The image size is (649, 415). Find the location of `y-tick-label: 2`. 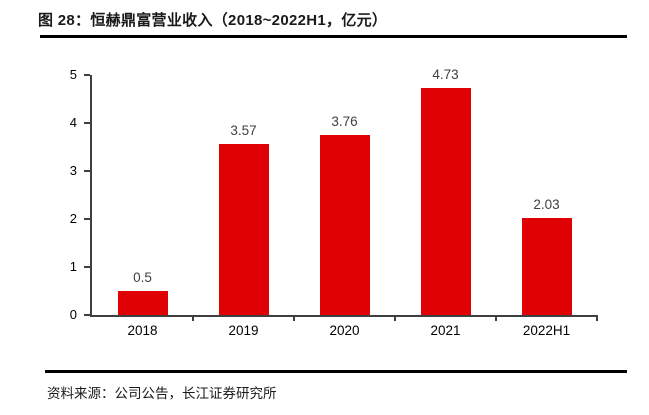

y-tick-label: 2 is located at coordinates (73, 218).